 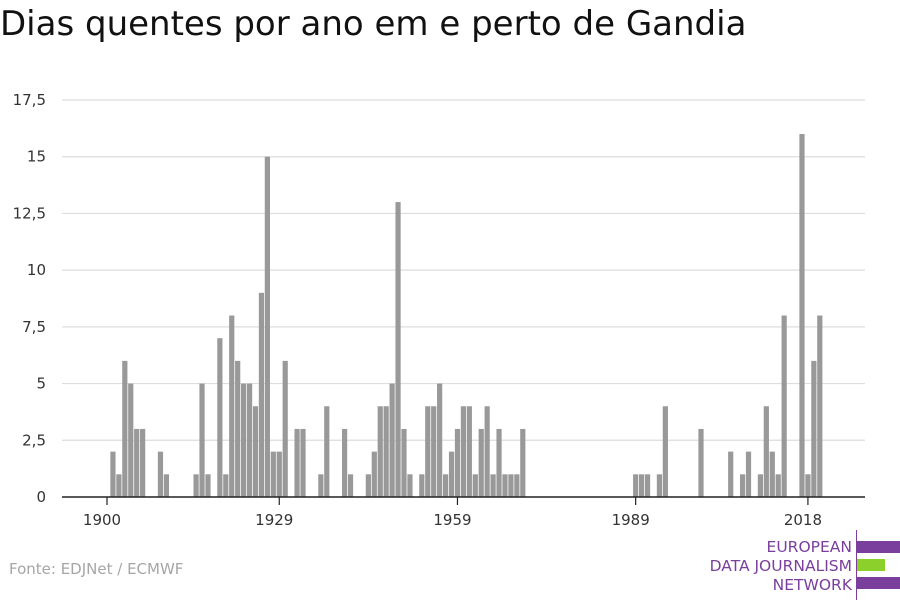 I want to click on logo-divider, so click(x=856, y=565).